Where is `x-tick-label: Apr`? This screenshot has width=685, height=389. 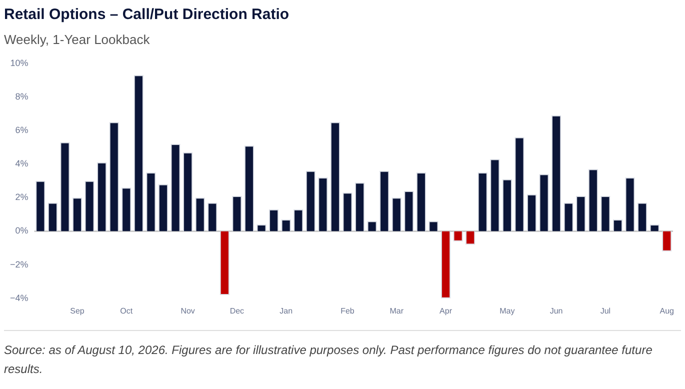 x-tick-label: Apr is located at coordinates (446, 311).